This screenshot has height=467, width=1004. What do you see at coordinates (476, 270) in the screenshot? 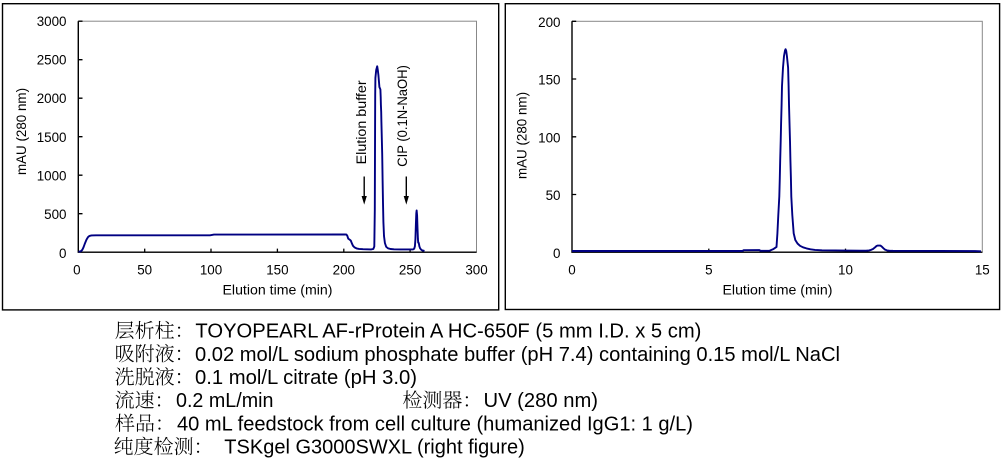
I see `svg-text: 300` at bounding box center [476, 270].